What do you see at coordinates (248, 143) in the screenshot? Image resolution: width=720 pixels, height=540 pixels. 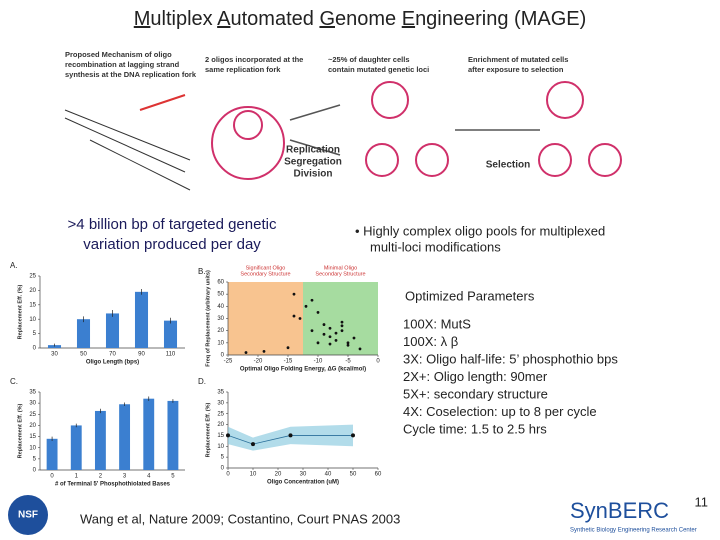 I see `plasmid` at bounding box center [248, 143].